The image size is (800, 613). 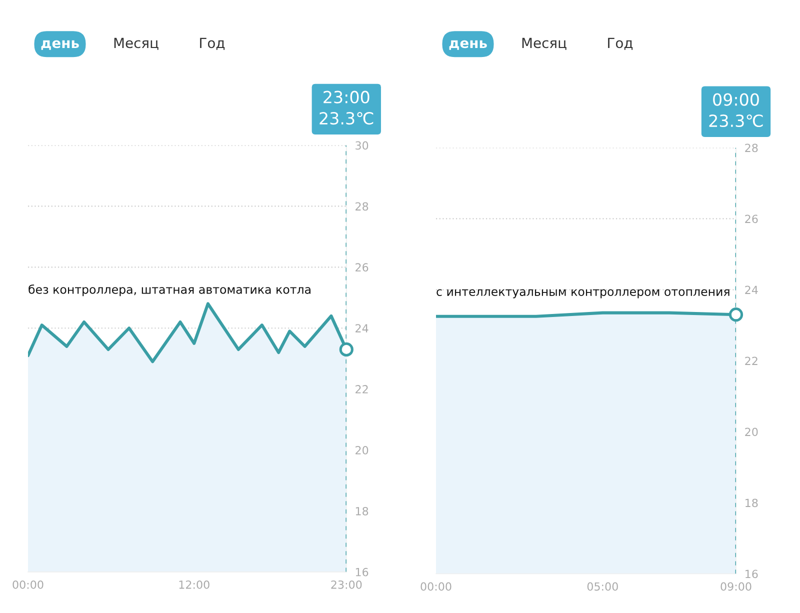 What do you see at coordinates (194, 584) in the screenshot?
I see `x-tick-label: 12:00` at bounding box center [194, 584].